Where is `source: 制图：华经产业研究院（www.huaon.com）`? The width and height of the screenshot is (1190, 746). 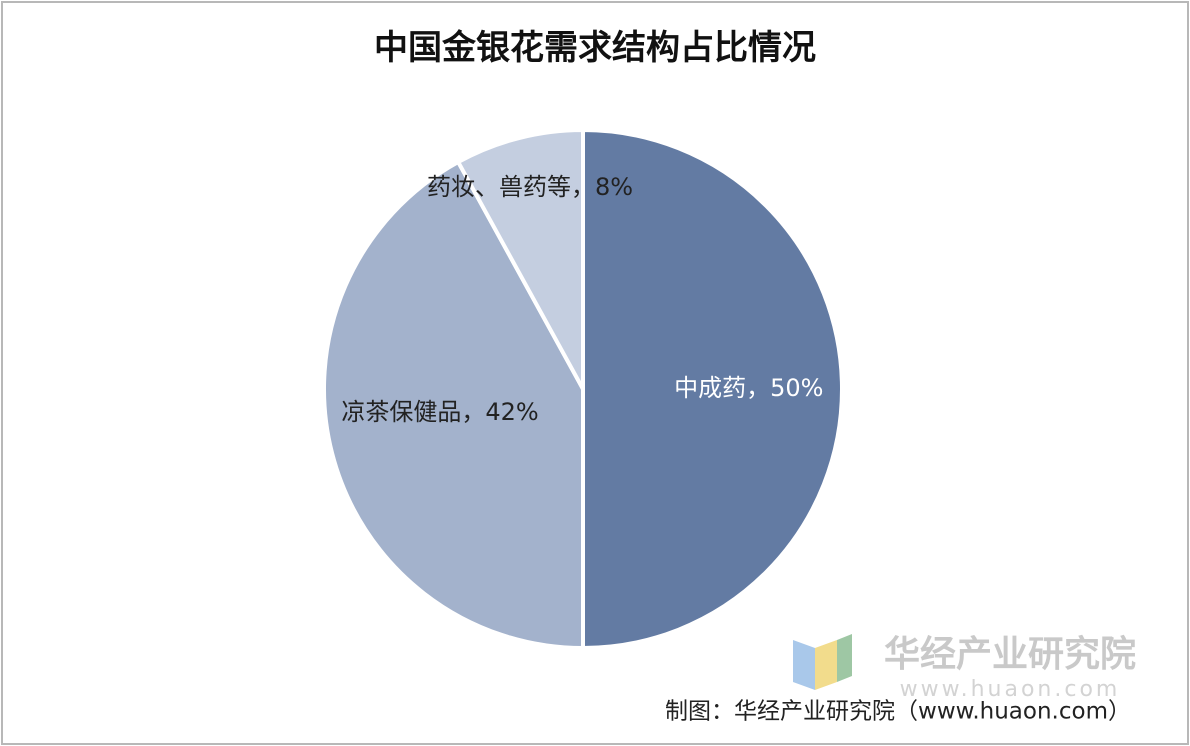 source: 制图：华经产业研究院（www.huaon.com） is located at coordinates (898, 712).